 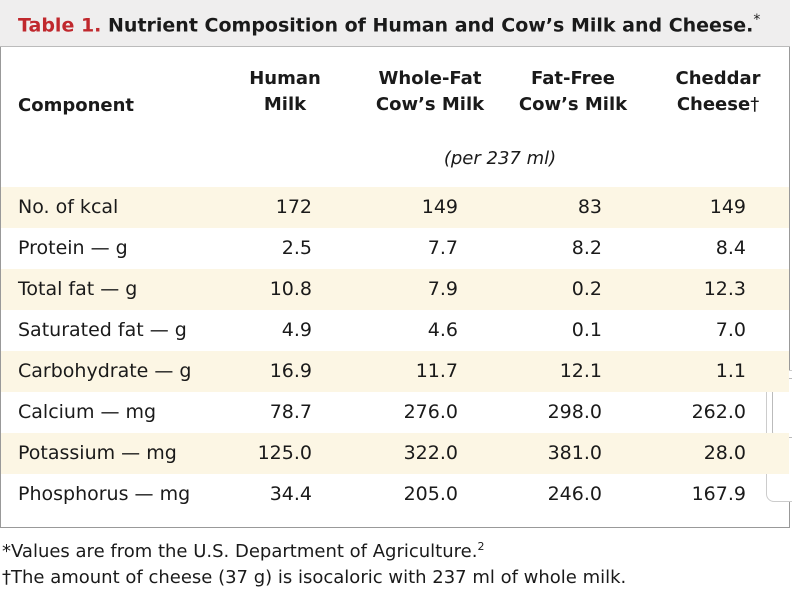 I want to click on row-label: Saturated fat — g, so click(x=102, y=330).